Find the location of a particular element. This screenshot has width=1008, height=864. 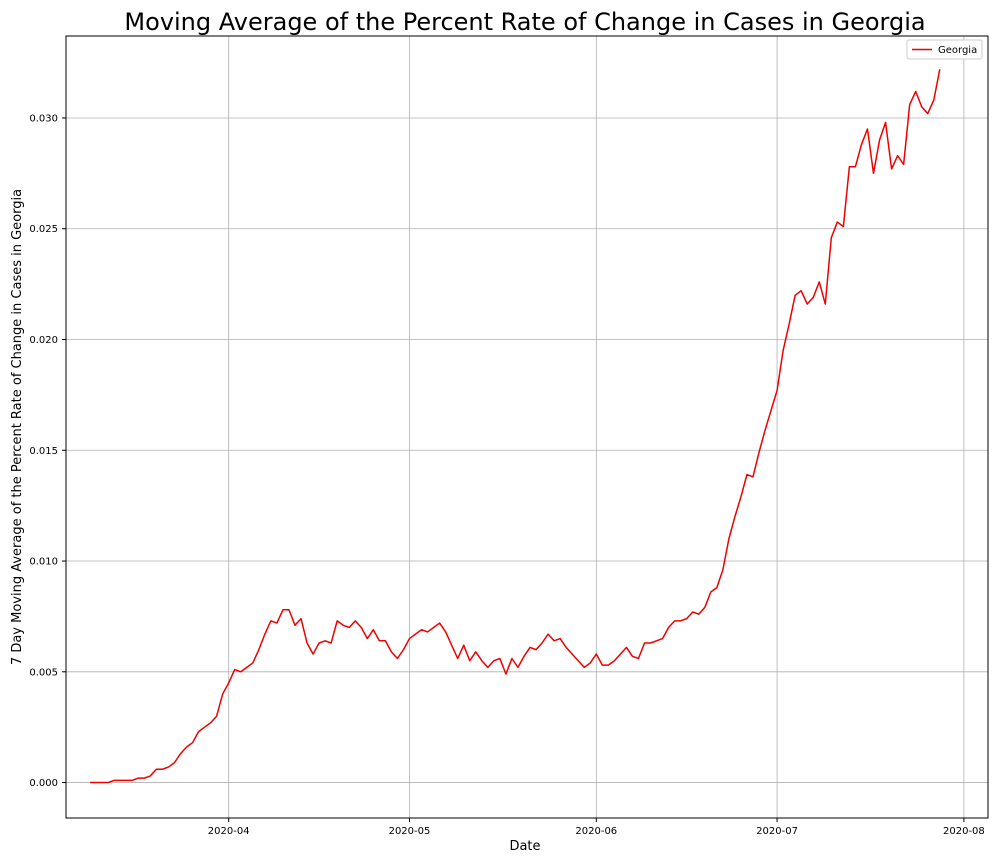

y-axis: 0.000 0.005 0.010 0.015 0.020 0.025 0.030 is located at coordinates (47, 451).